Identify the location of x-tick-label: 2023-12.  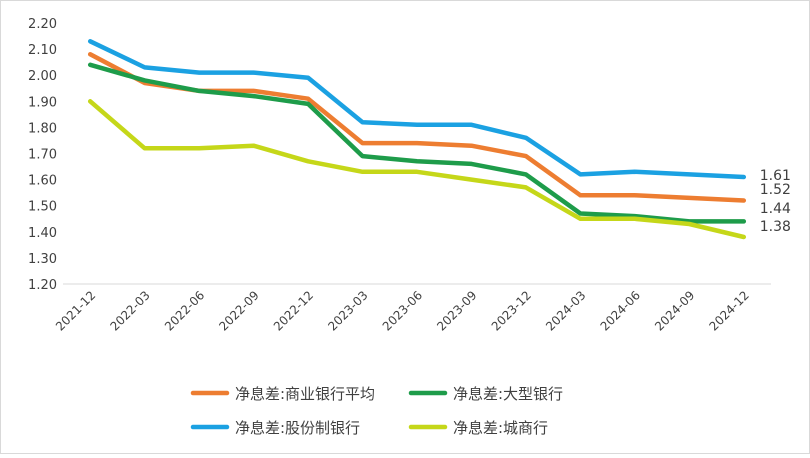
(511, 310).